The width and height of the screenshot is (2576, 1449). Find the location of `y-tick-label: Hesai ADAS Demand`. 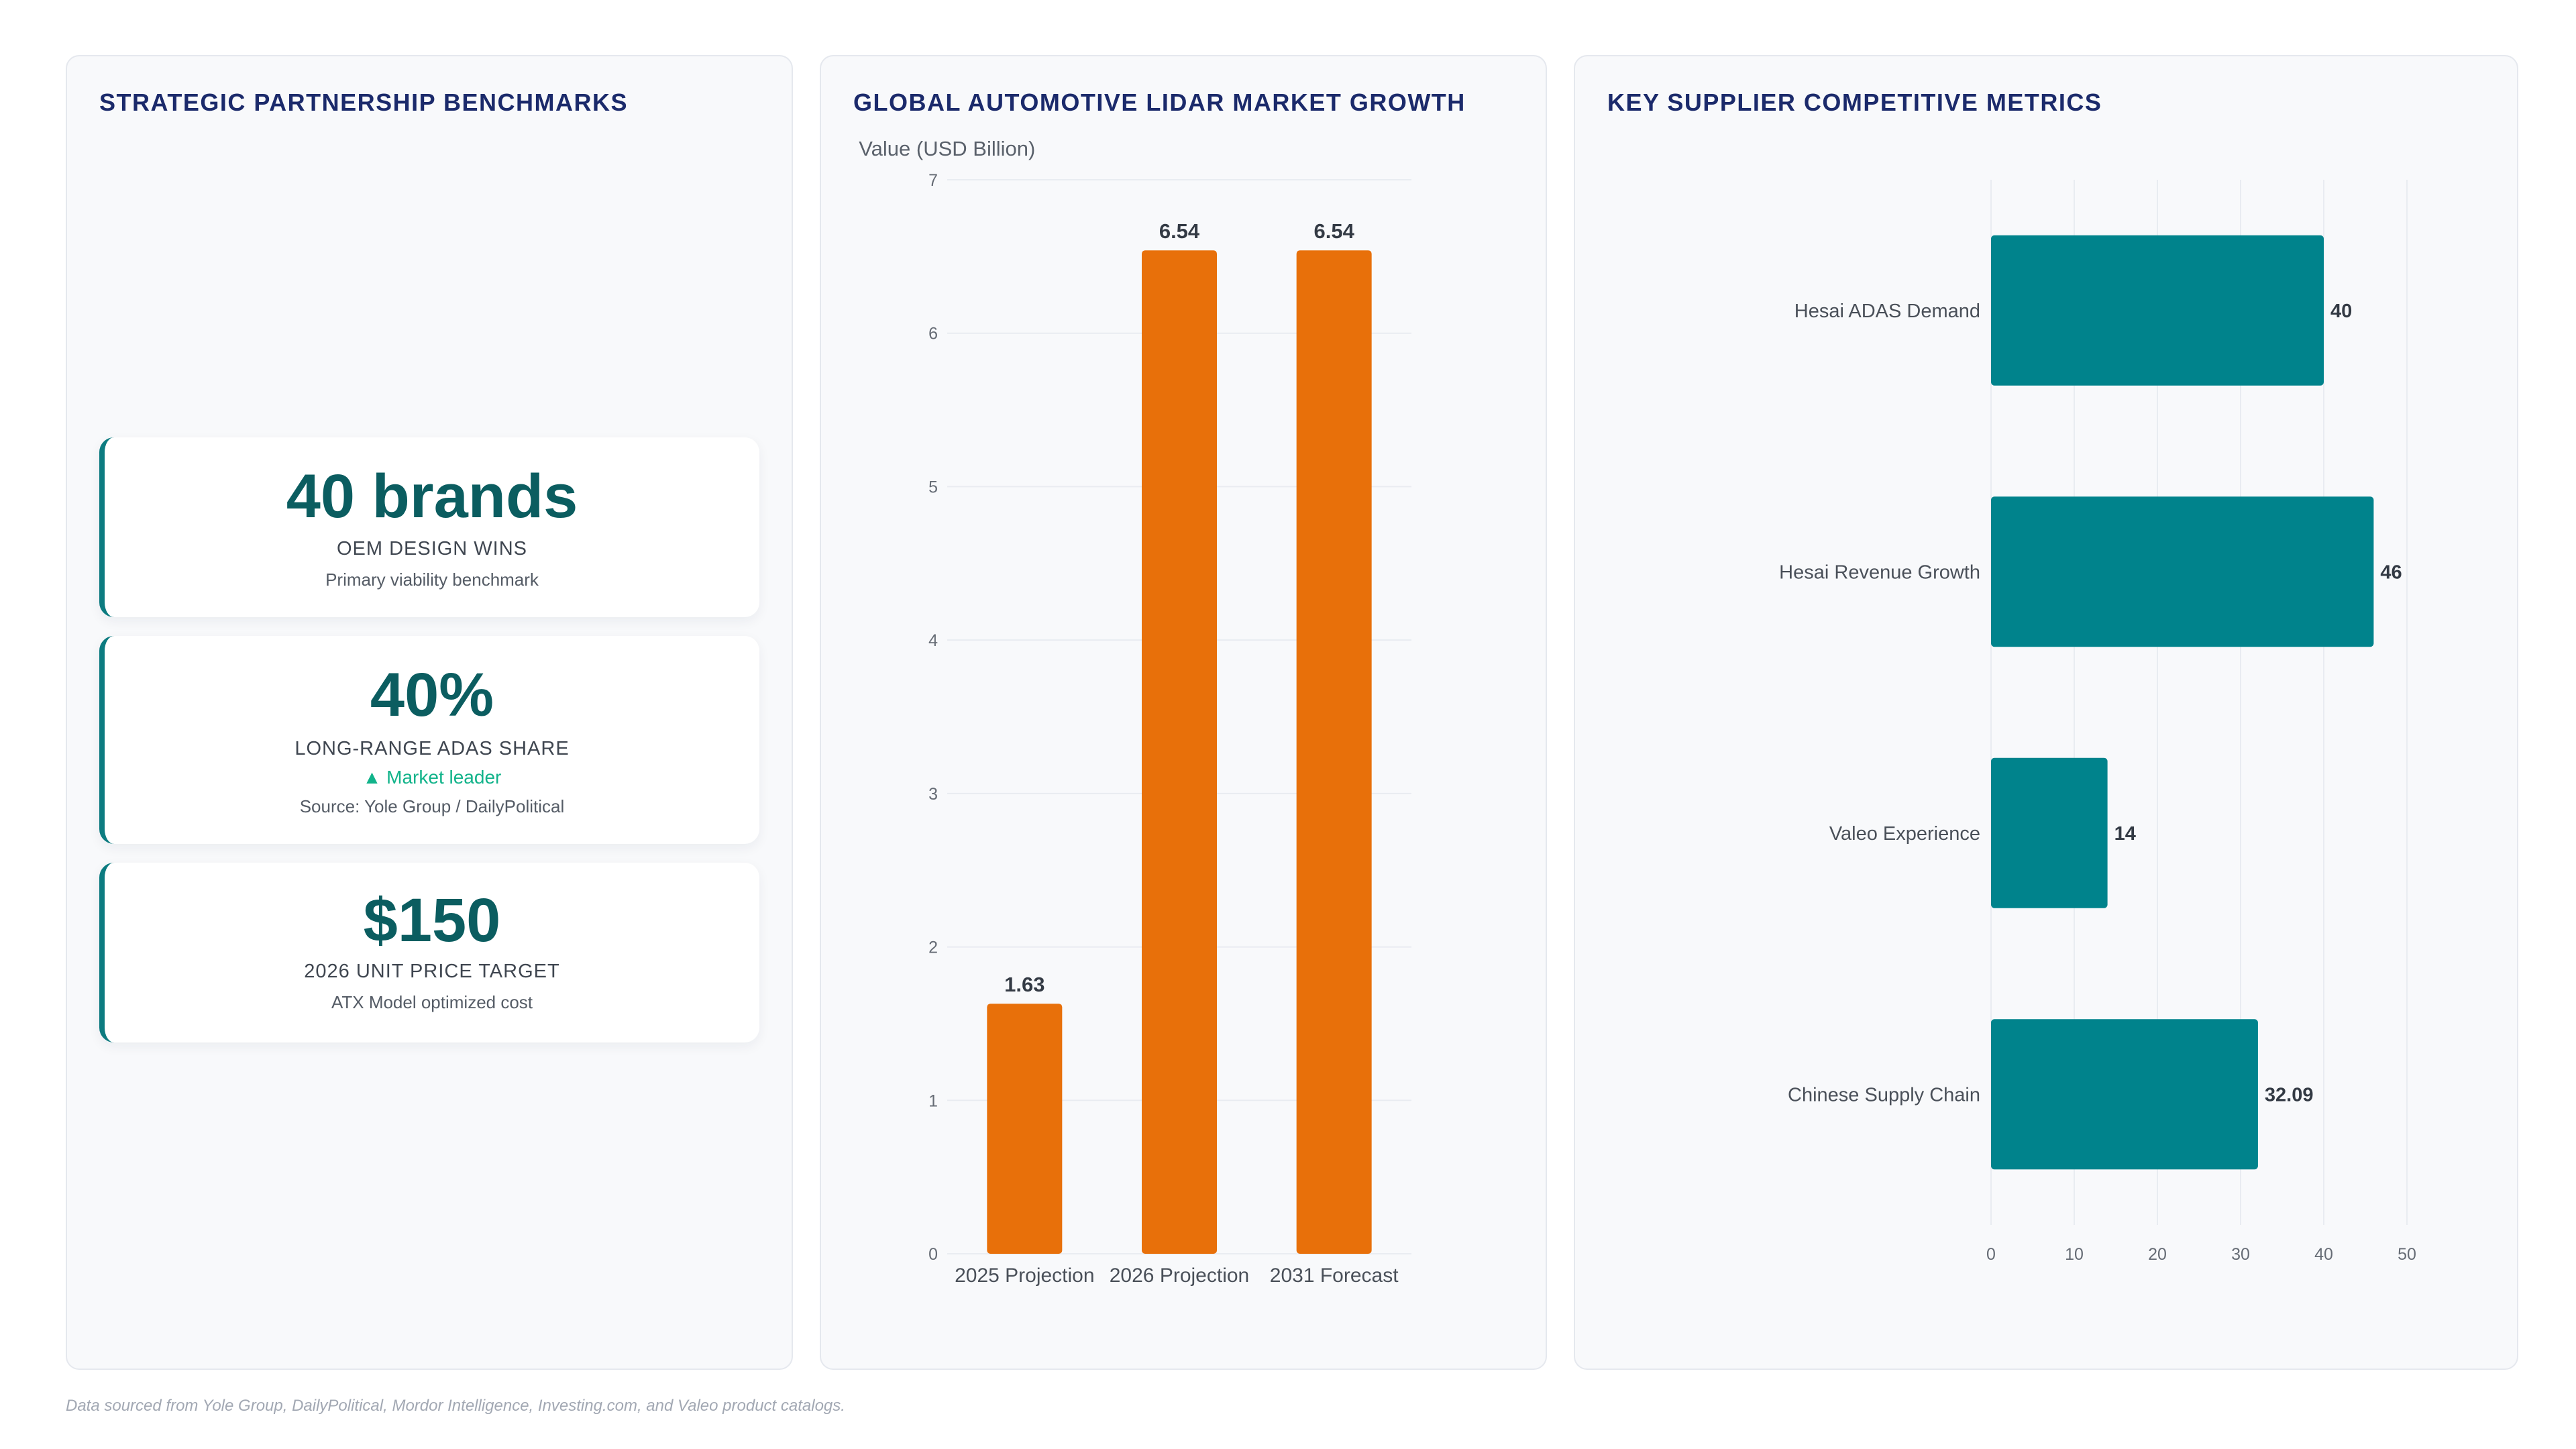

y-tick-label: Hesai ADAS Demand is located at coordinates (1887, 311).